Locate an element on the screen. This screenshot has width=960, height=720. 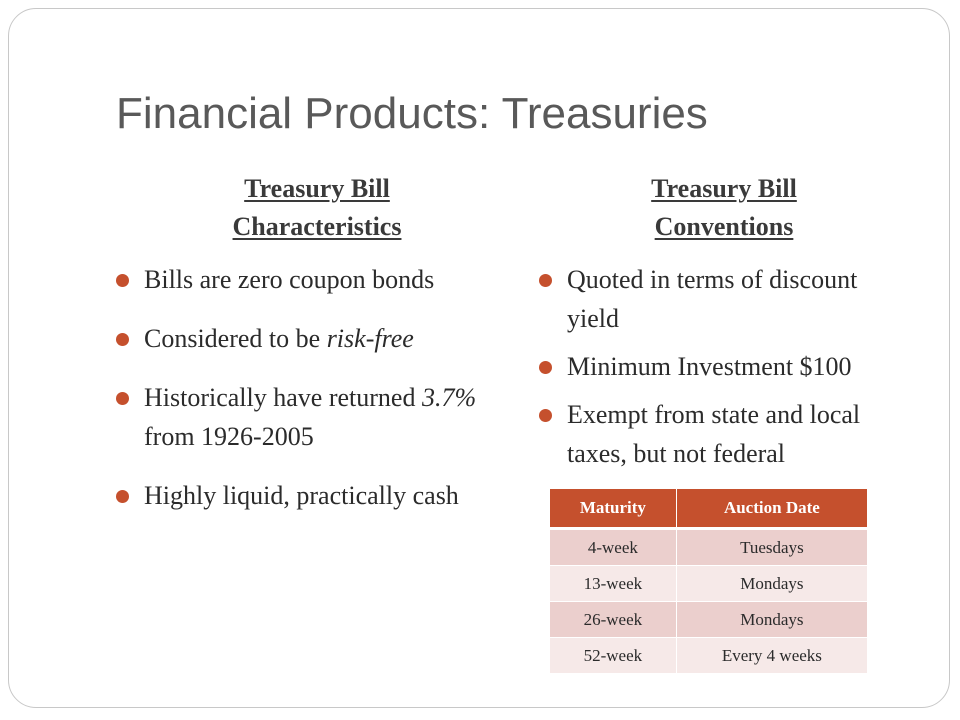
bullet-text: Minimum Investment $100 is located at coordinates (709, 366).